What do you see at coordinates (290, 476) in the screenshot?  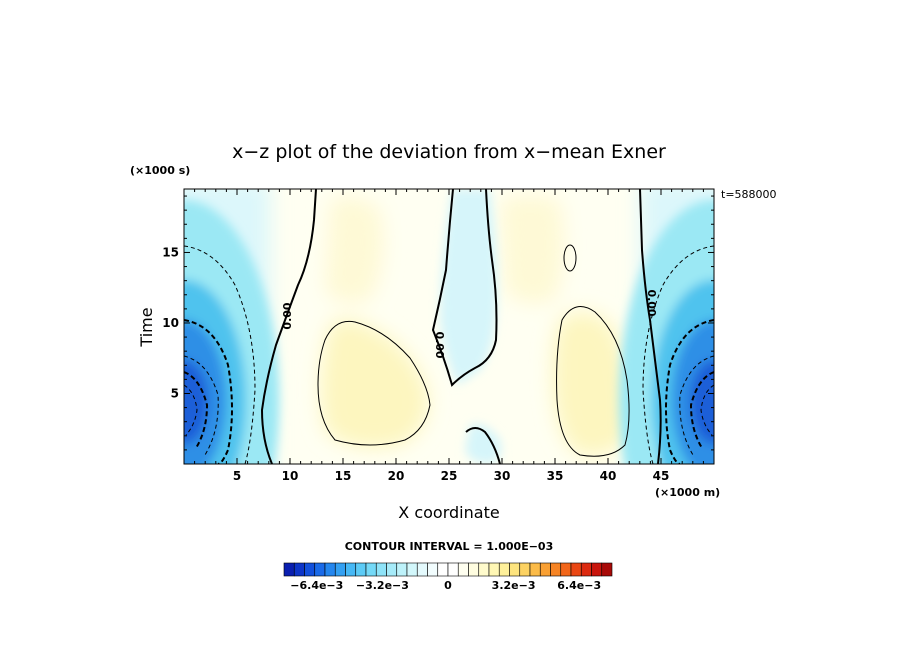 I see `x-tick-label: 10` at bounding box center [290, 476].